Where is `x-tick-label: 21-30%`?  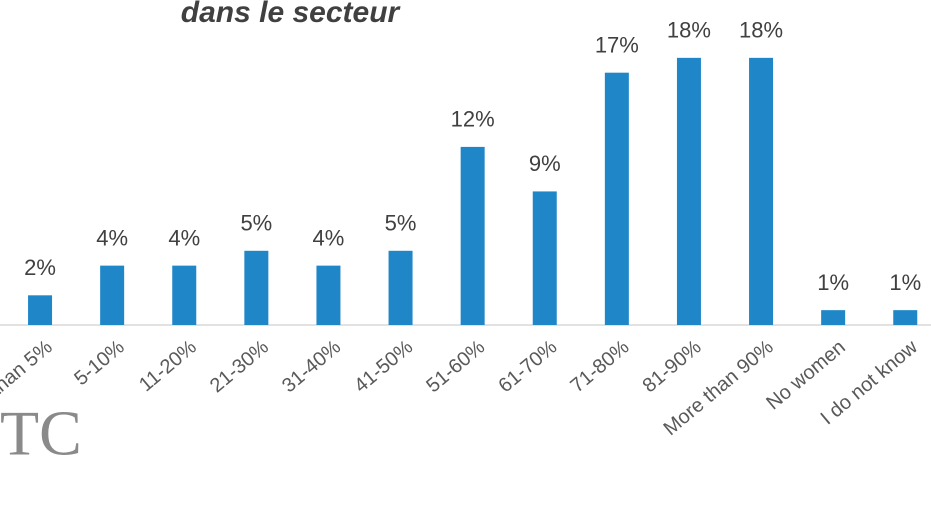
x-tick-label: 21-30% is located at coordinates (239, 366).